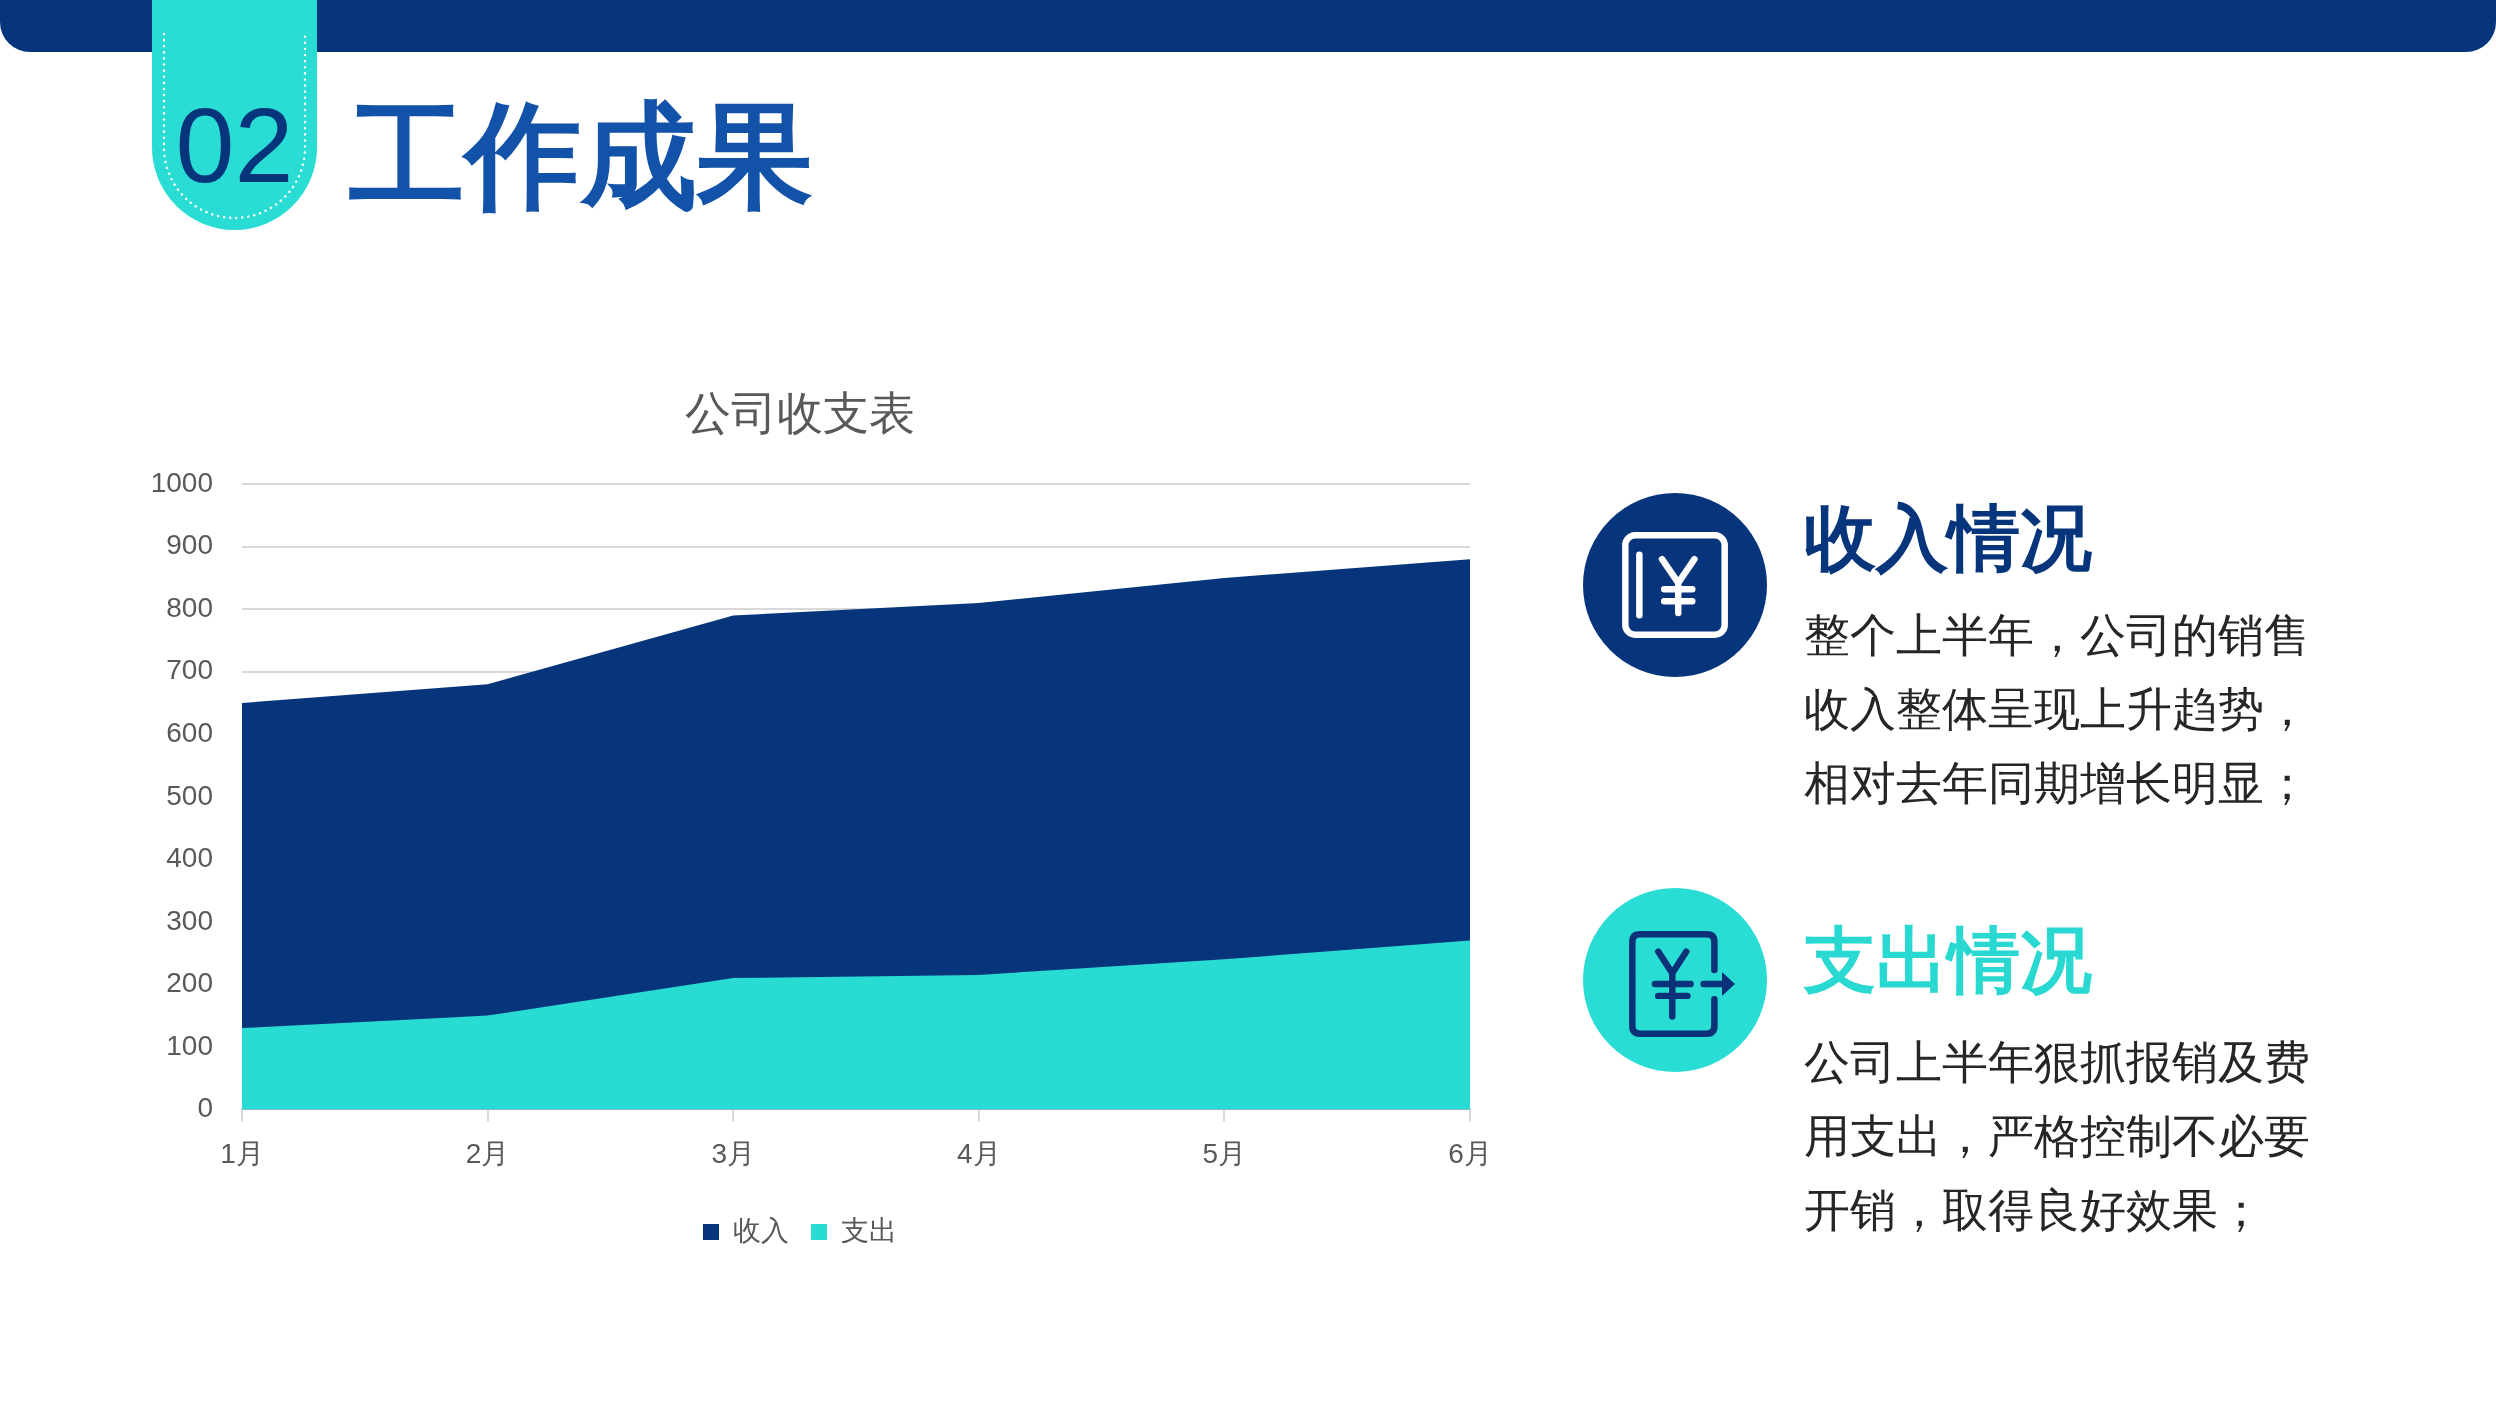 The width and height of the screenshot is (2496, 1404). Describe the element at coordinates (2057, 709) in the screenshot. I see `text: 整个上半年，公司的销售收入整体呈现上升趋势，相对去年同期增长明显；` at that location.